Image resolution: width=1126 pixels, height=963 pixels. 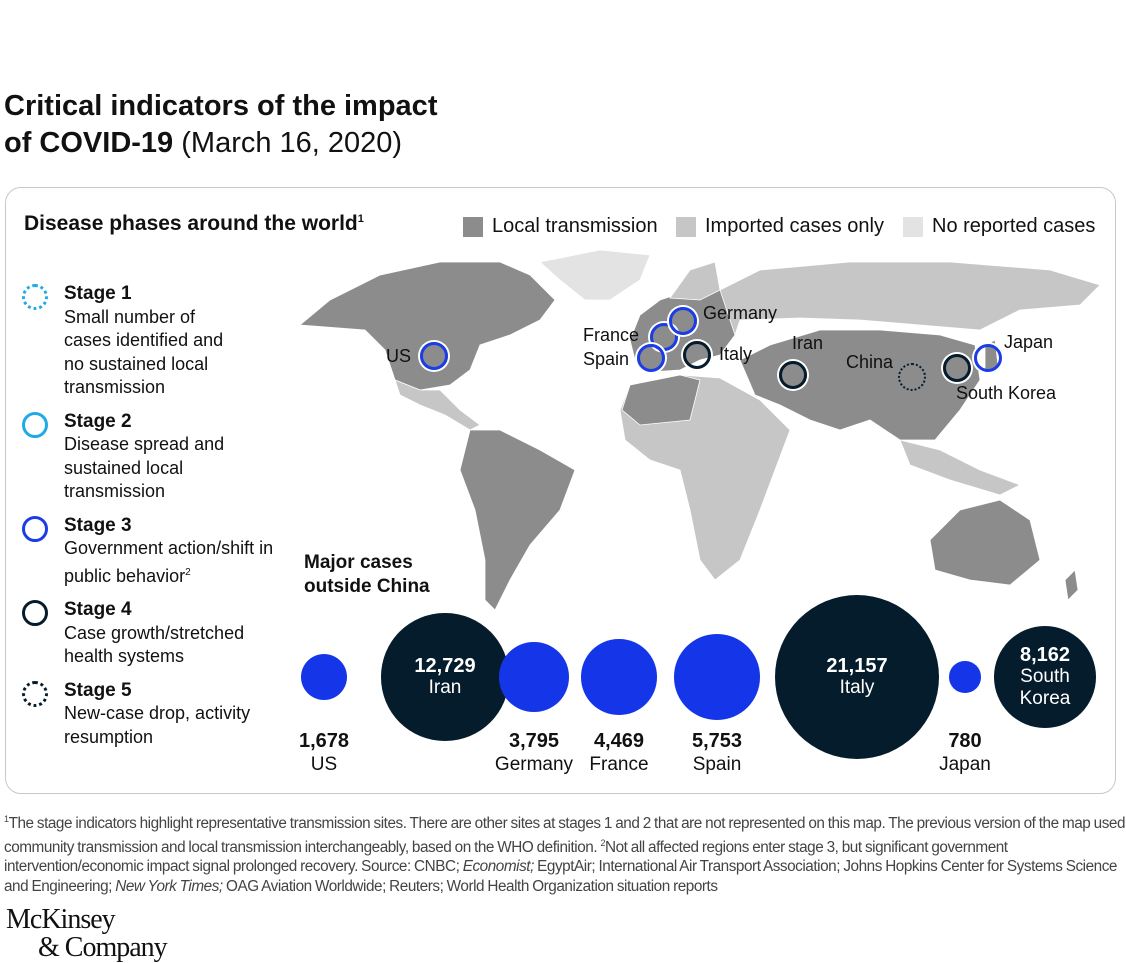 What do you see at coordinates (999, 226) in the screenshot?
I see `legend-none: No reported cases` at bounding box center [999, 226].